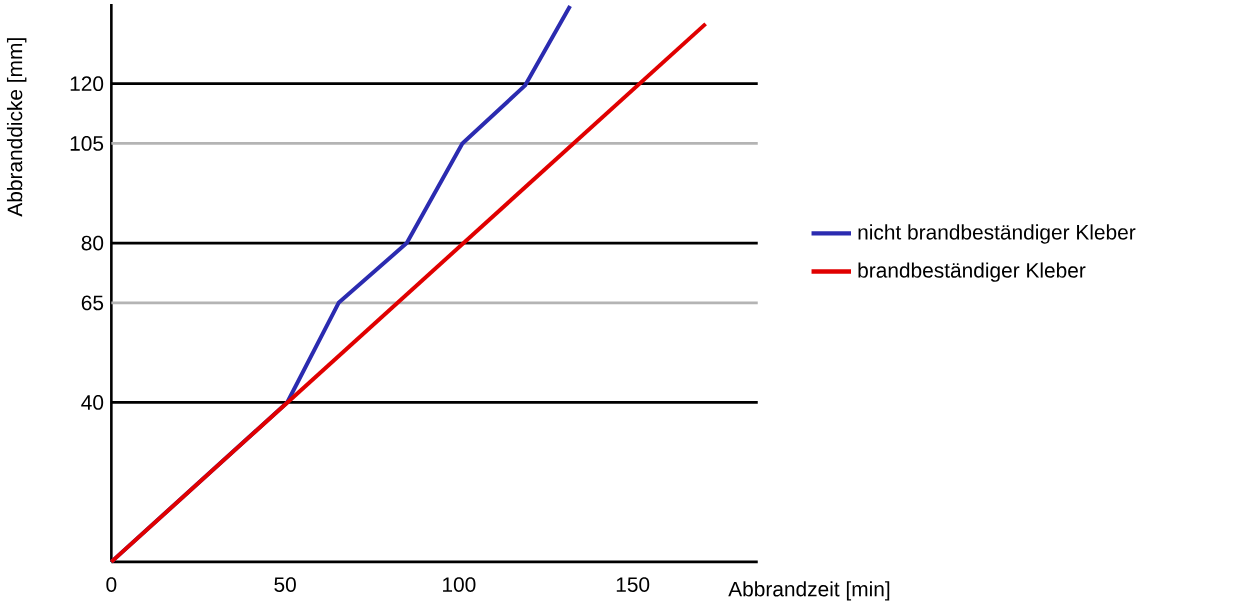 The height and width of the screenshot is (611, 1250). Describe the element at coordinates (285, 585) in the screenshot. I see `x-tick-label: 50` at that location.